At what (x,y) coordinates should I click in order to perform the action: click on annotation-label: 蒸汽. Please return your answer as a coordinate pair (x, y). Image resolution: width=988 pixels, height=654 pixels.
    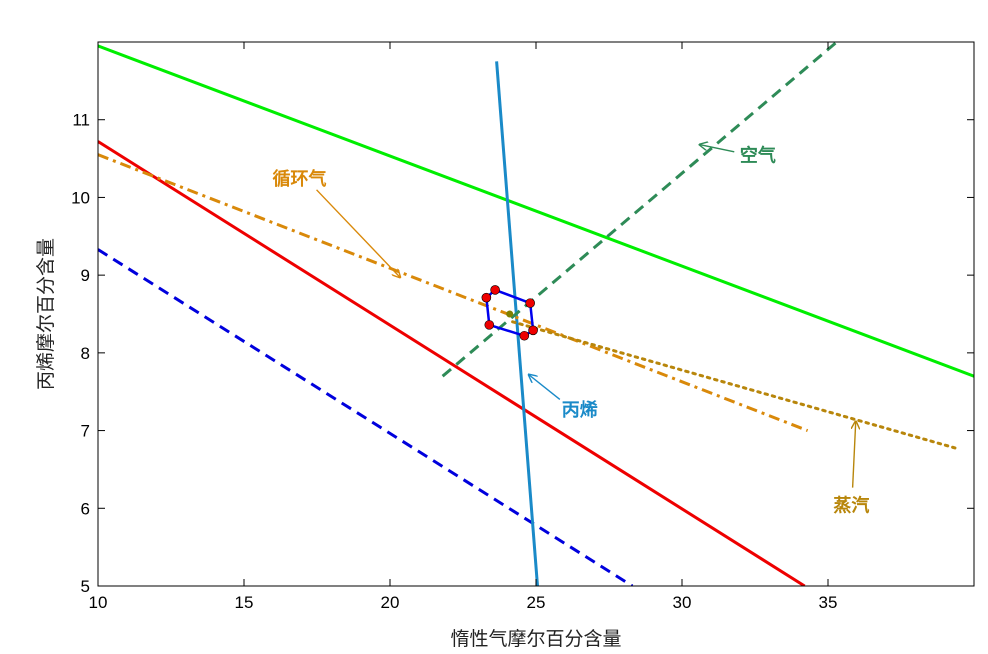
    Looking at the image, I should click on (851, 505).